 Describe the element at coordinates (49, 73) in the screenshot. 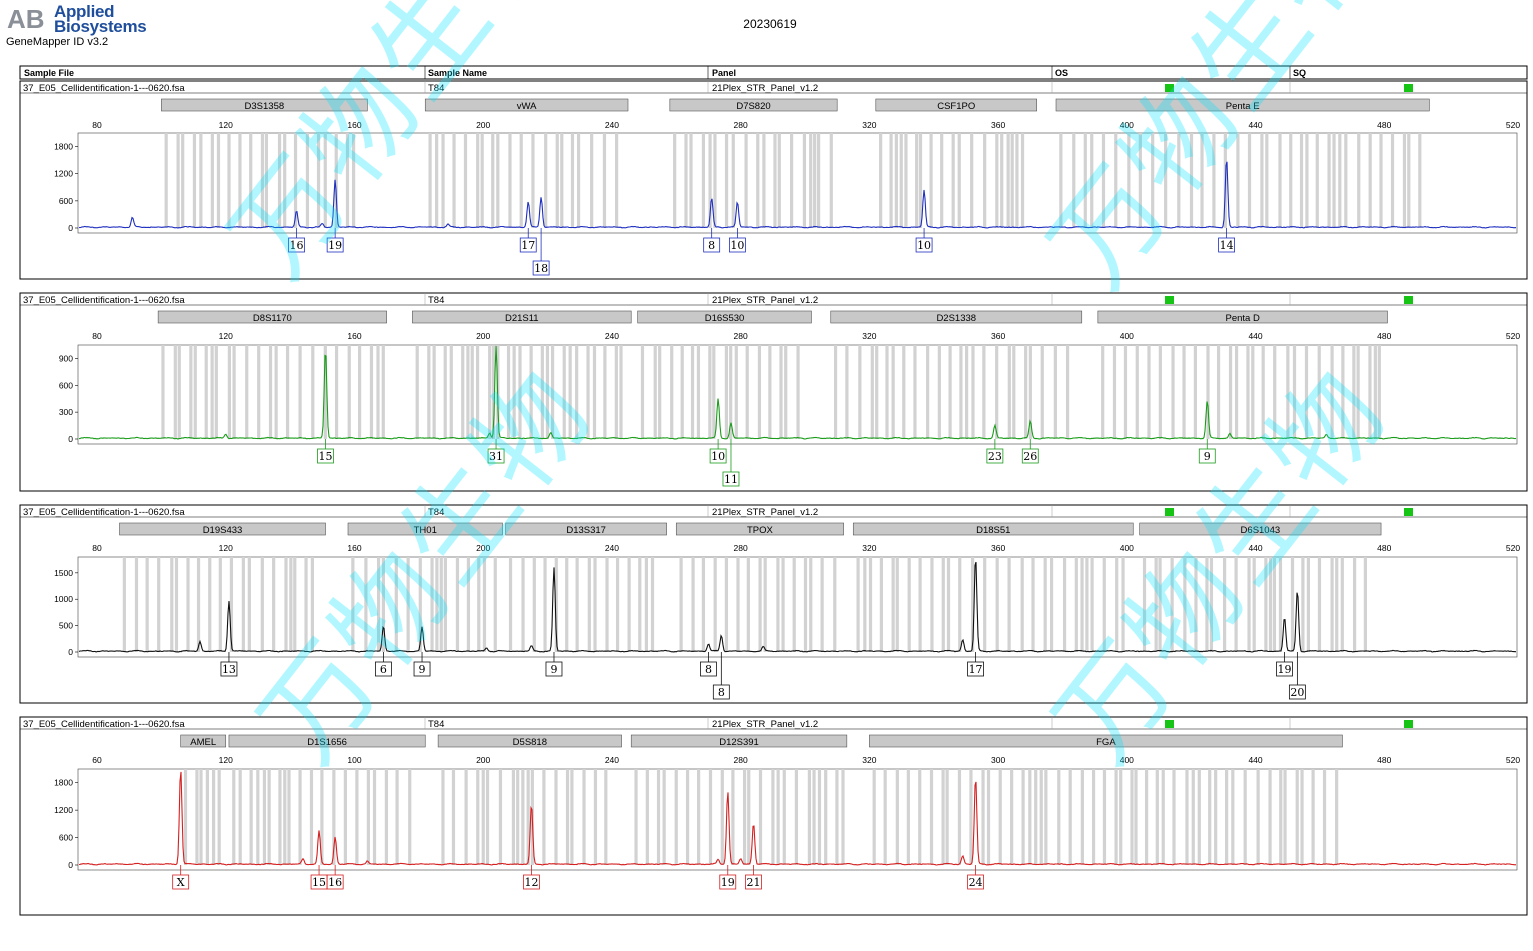

I see `header-sample-file: Sample File` at that location.